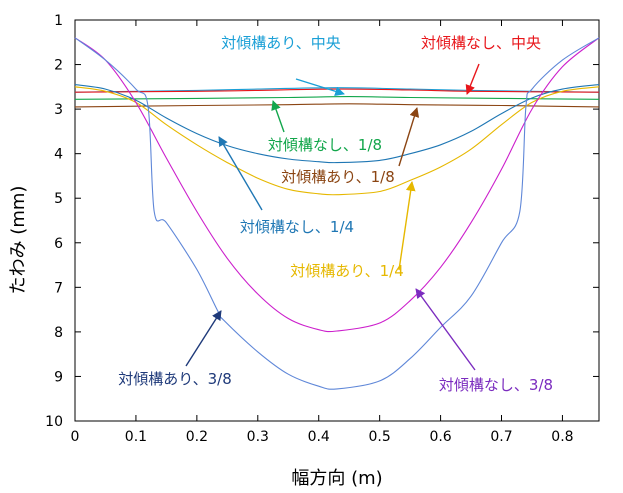 The image size is (623, 493). Describe the element at coordinates (501, 437) in the screenshot. I see `x-tick-label: 0.7` at that location.